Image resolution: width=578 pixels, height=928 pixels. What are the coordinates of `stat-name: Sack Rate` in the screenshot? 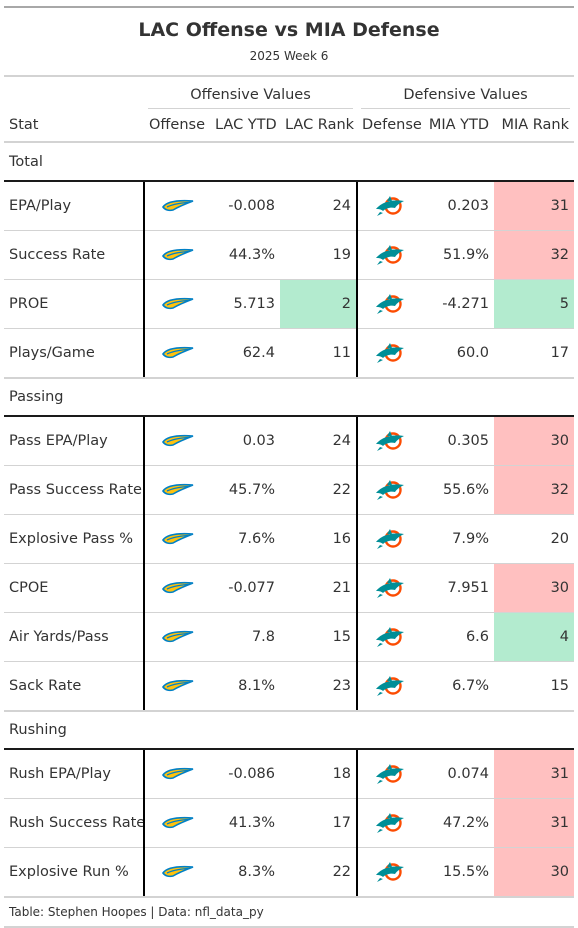 It's located at (74, 686).